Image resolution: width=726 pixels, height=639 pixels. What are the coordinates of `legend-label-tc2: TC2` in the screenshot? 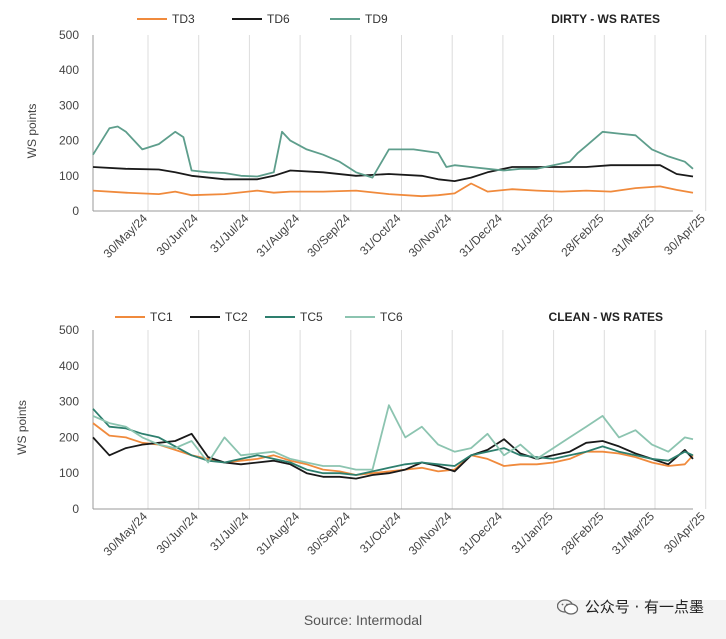 It's located at (236, 317).